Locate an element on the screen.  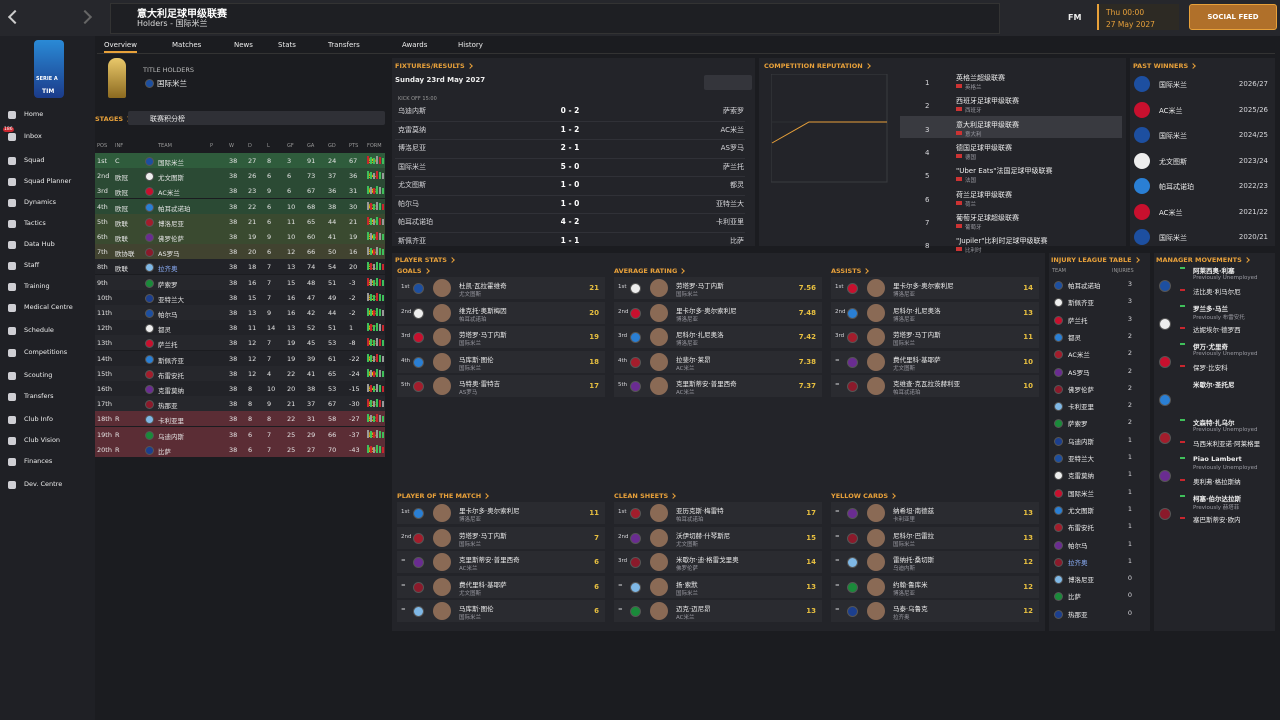
injury-team: 佛罗伦萨 is located at coordinates (1081, 389).